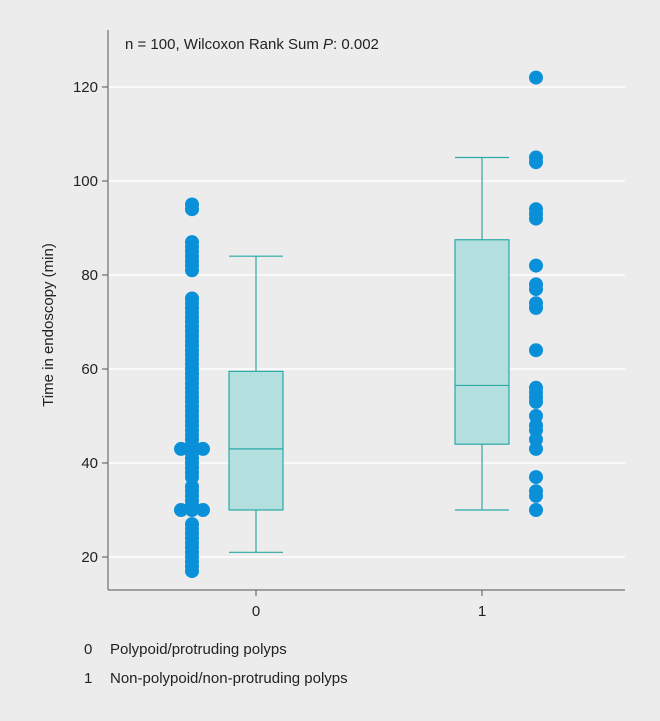 The width and height of the screenshot is (660, 721). I want to click on y-tick-label: 100, so click(85, 181).